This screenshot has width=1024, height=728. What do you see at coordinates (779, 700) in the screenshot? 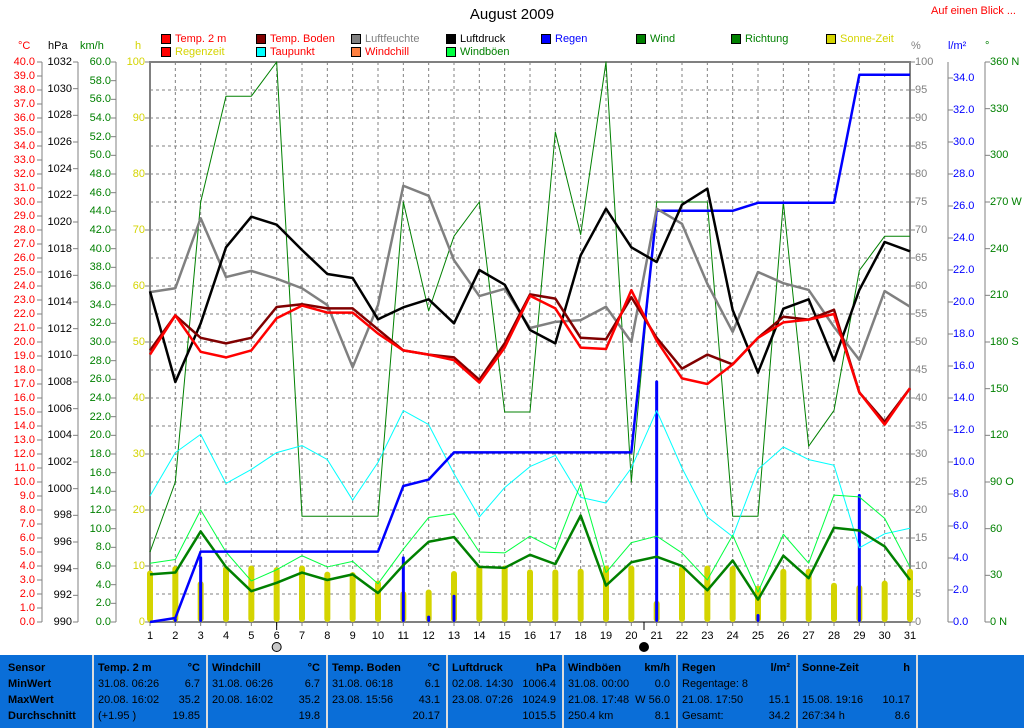
I see `stat-value: 15.1` at bounding box center [779, 700].